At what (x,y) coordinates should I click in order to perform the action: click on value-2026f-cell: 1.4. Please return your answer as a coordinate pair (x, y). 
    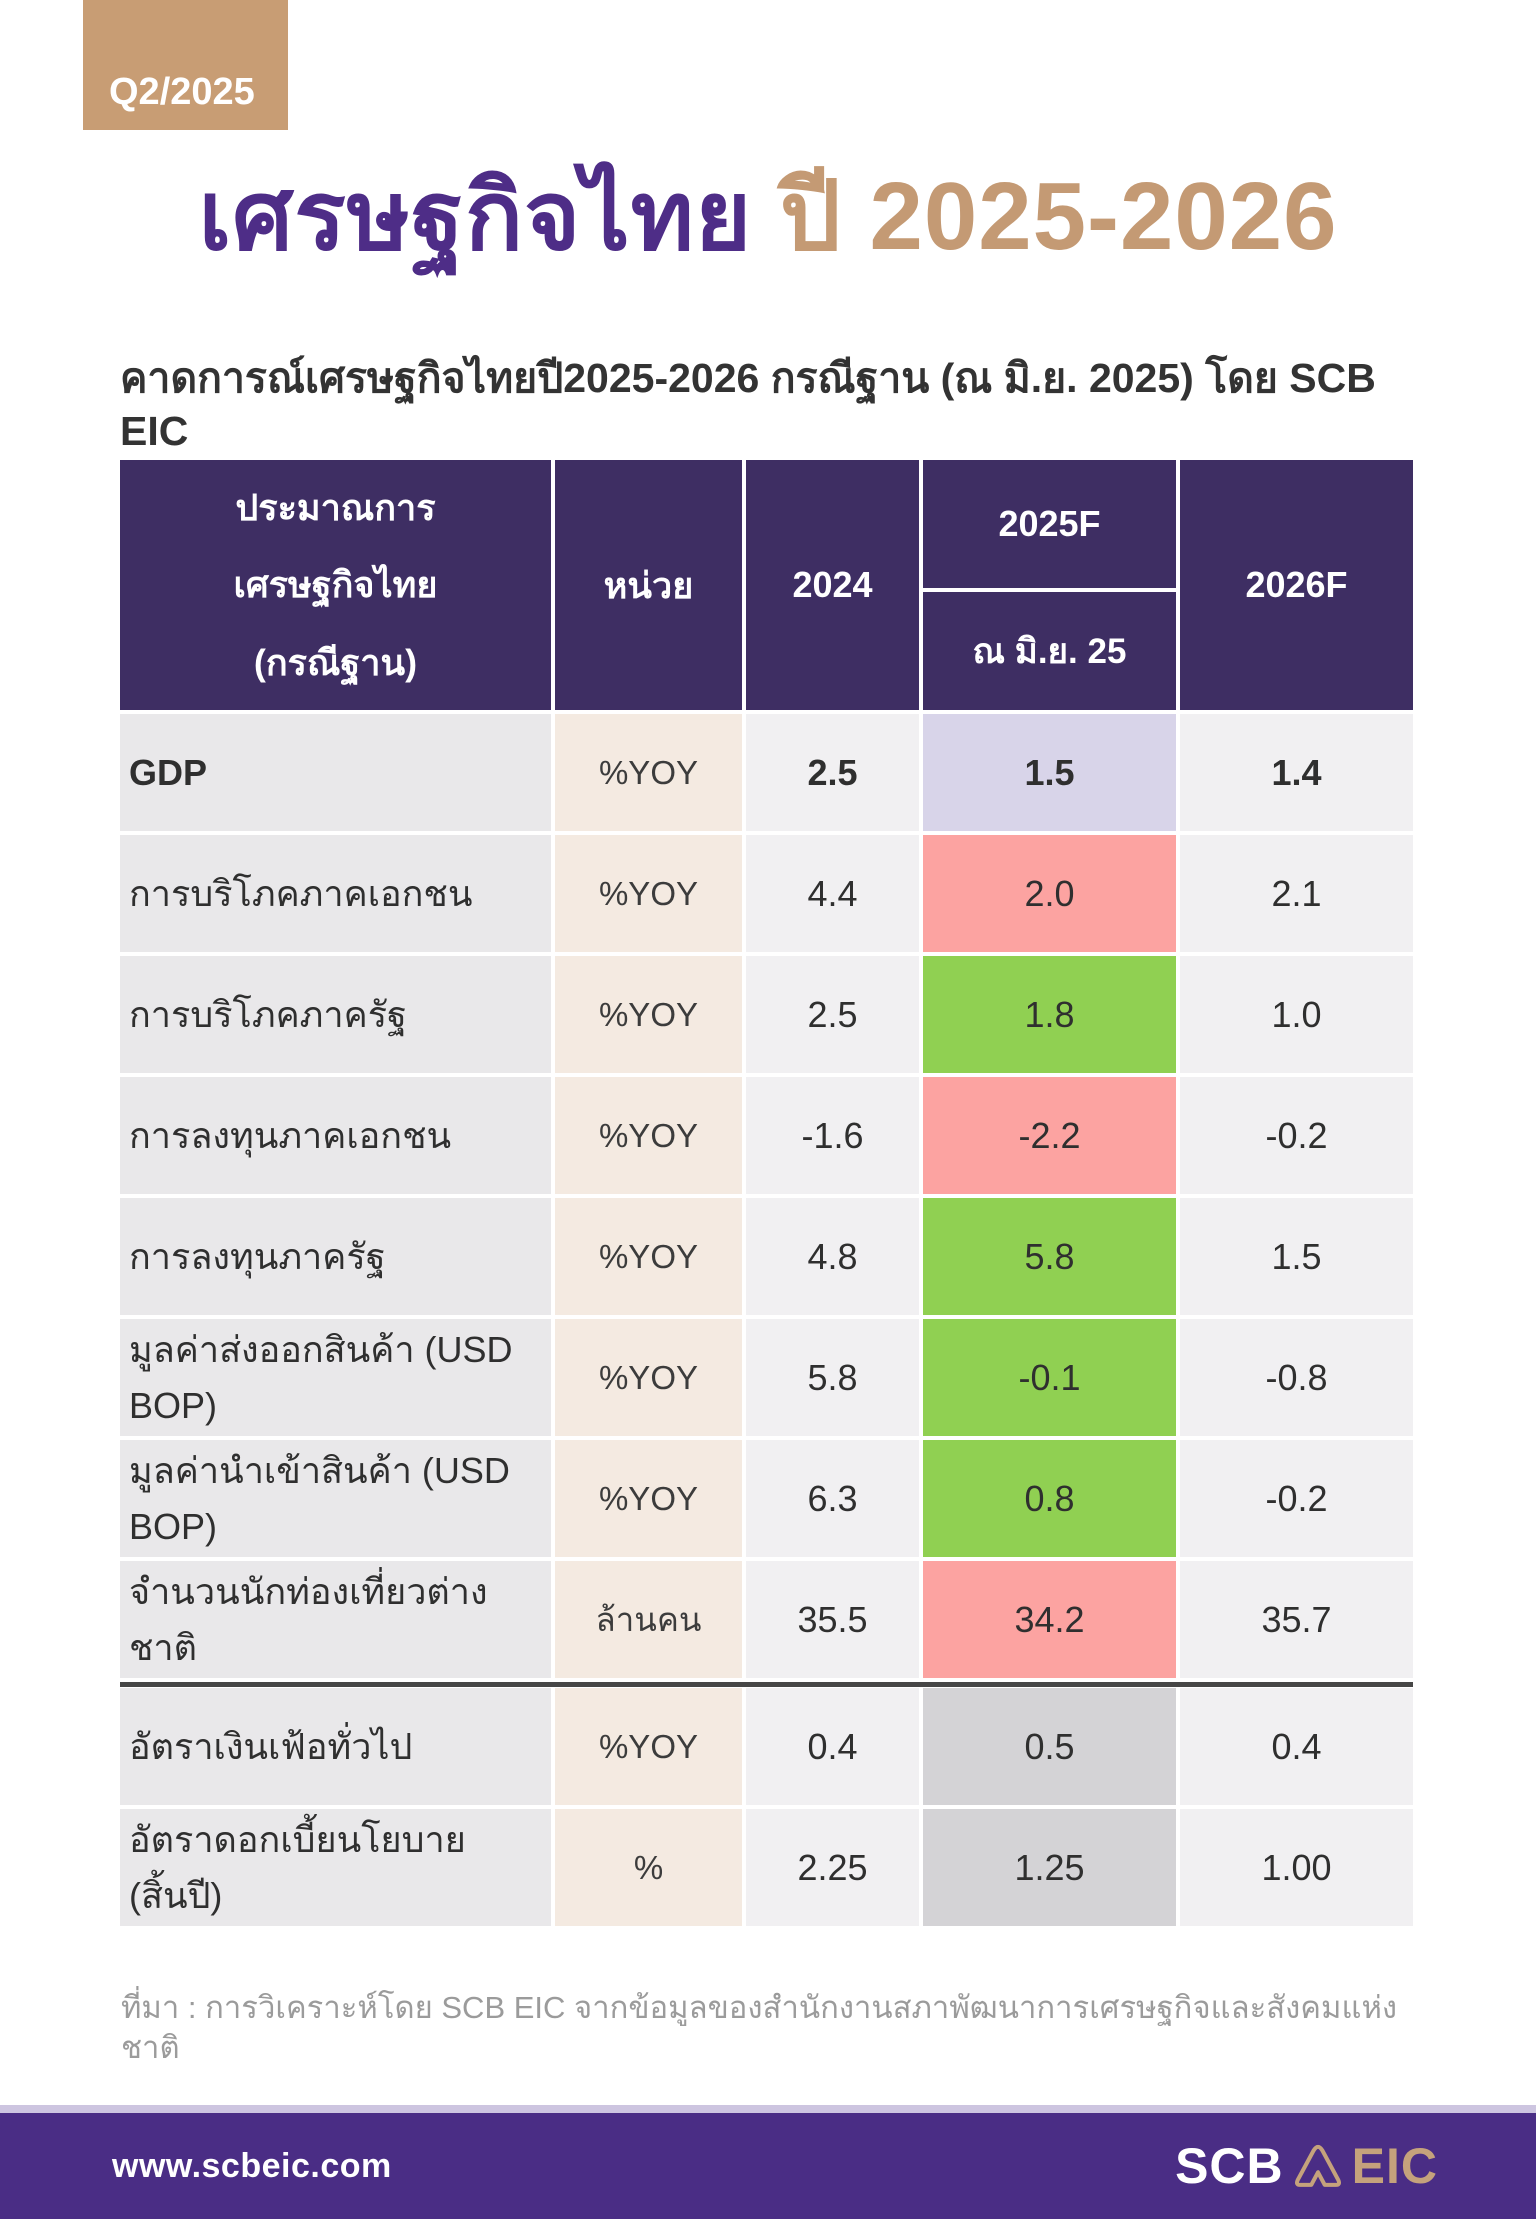
    Looking at the image, I should click on (1296, 772).